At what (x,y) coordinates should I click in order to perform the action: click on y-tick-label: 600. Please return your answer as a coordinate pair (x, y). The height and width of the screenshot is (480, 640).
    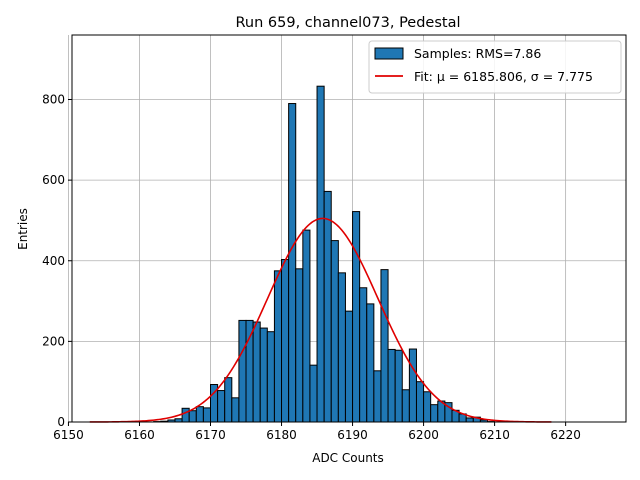
    Looking at the image, I should click on (53, 180).